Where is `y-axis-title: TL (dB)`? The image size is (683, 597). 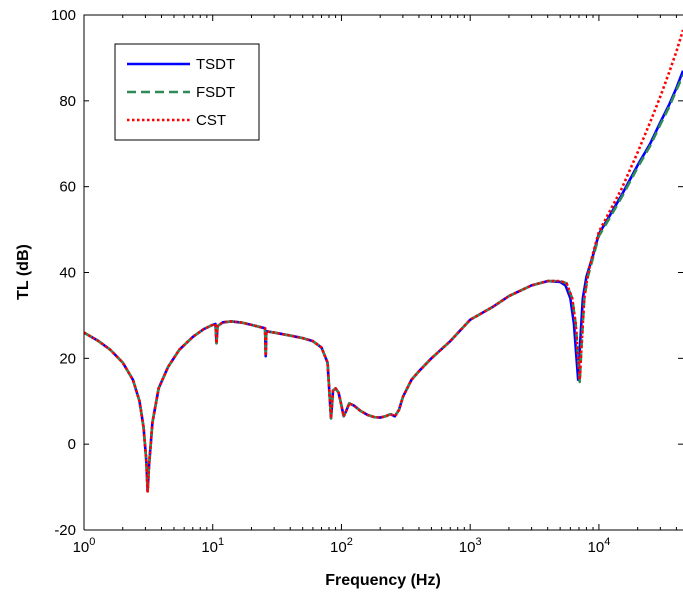 y-axis-title: TL (dB) is located at coordinates (23, 272).